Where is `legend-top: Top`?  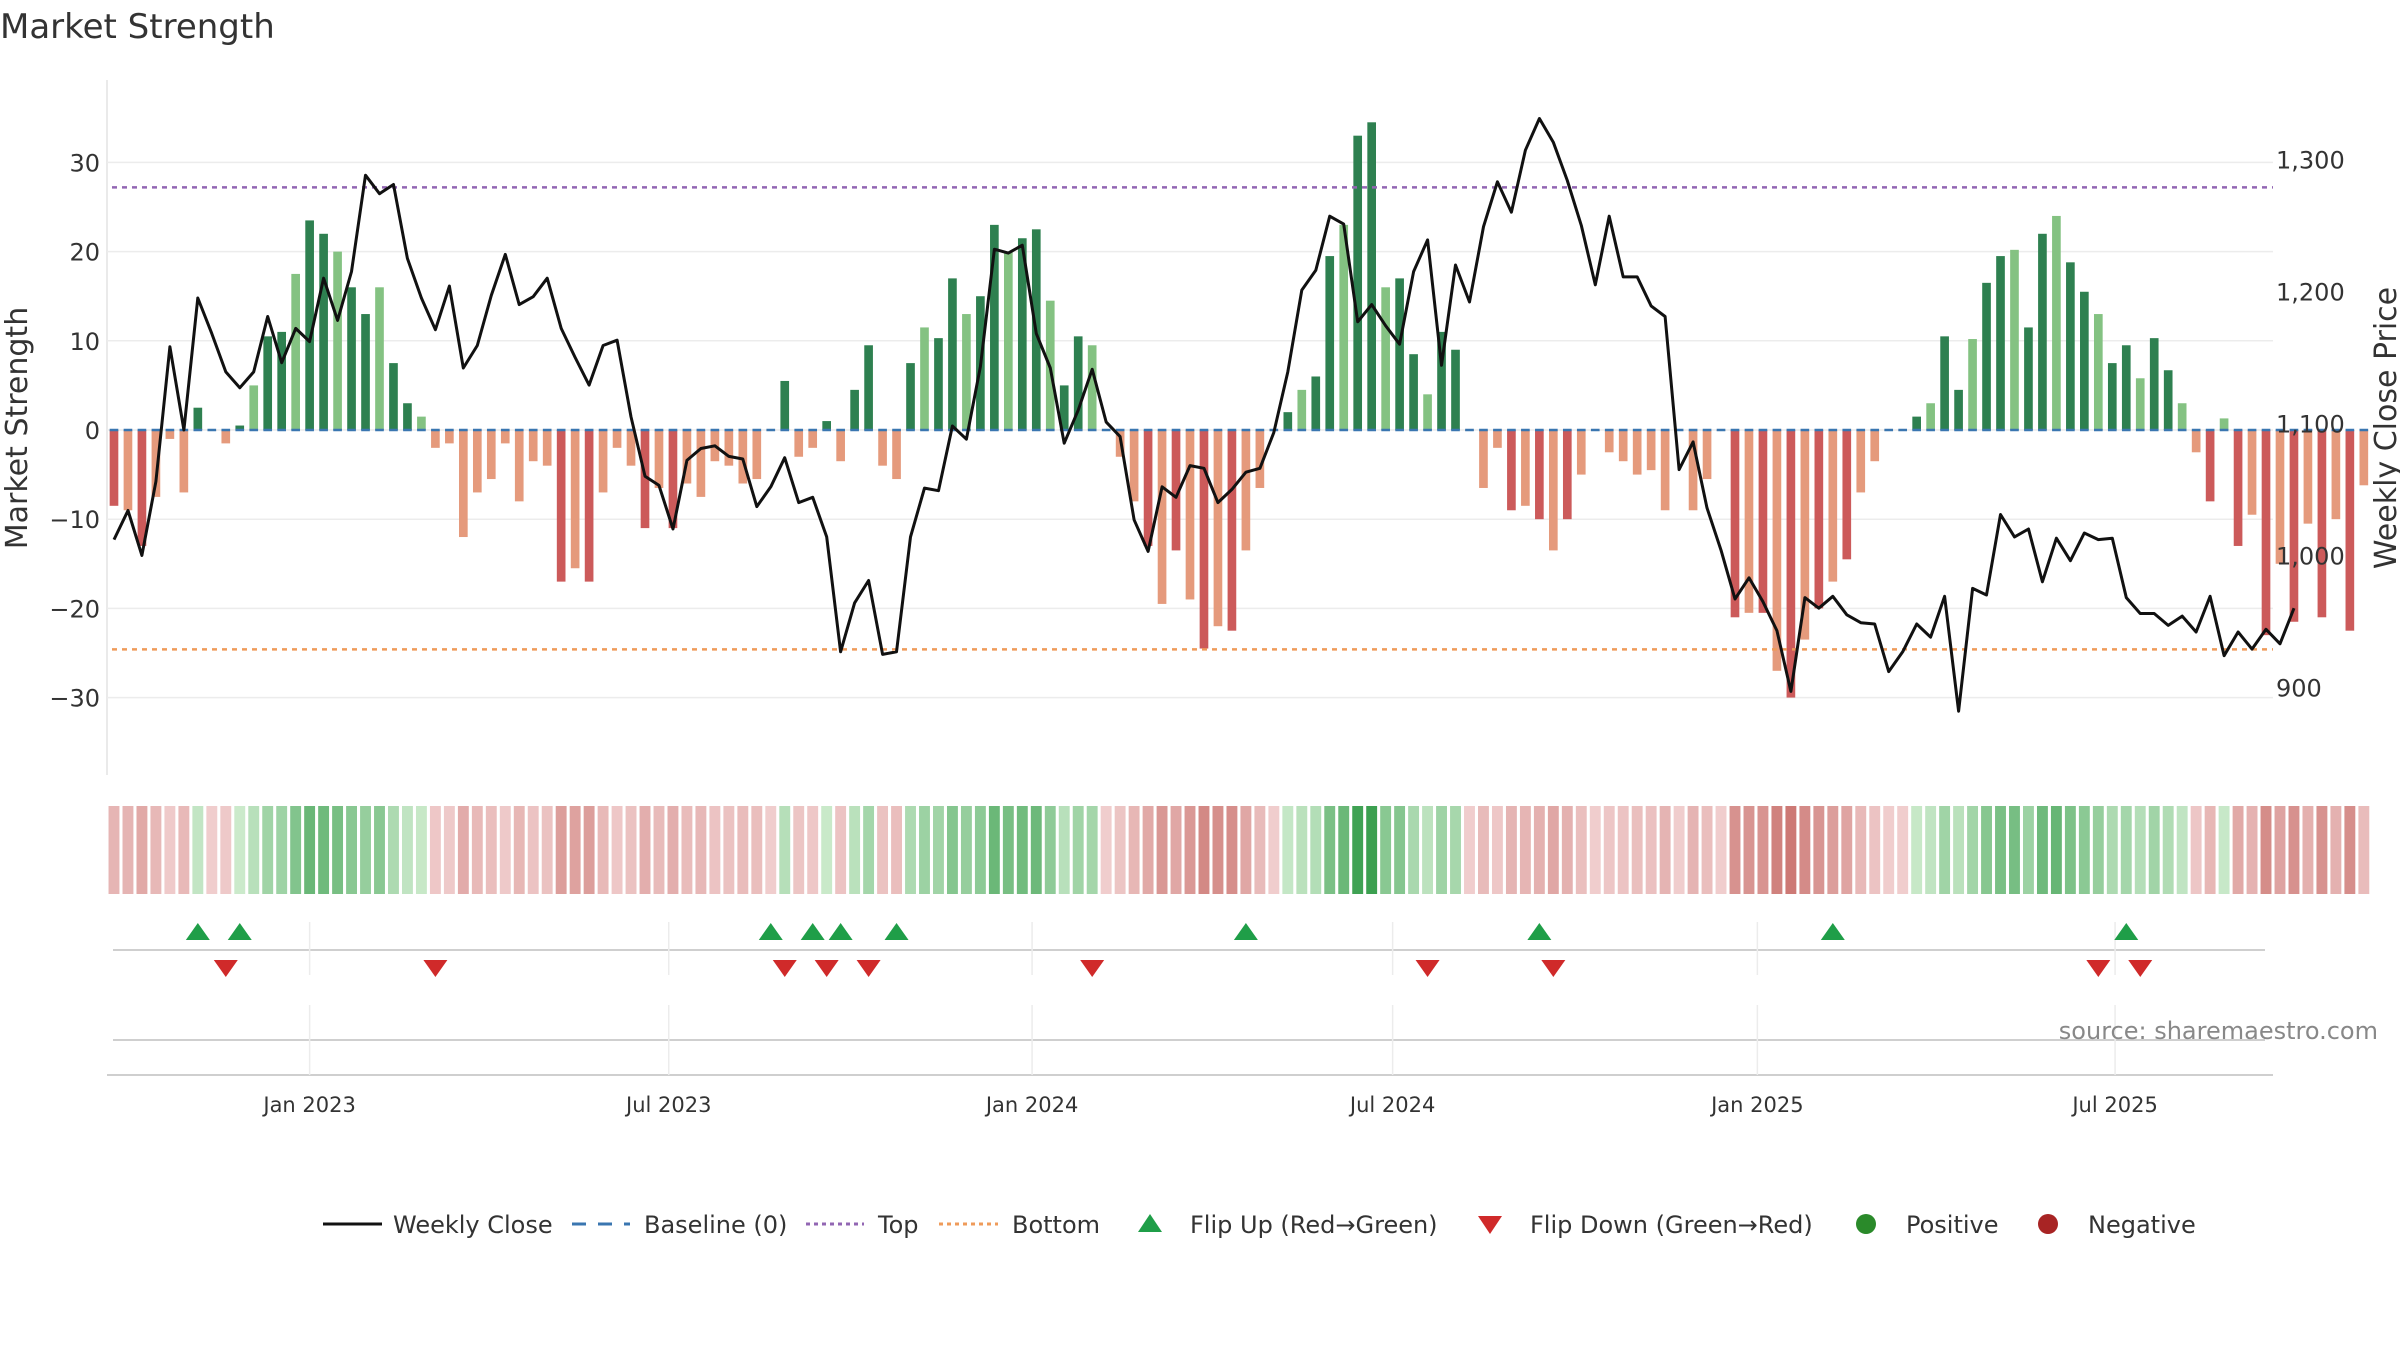
legend-top: Top is located at coordinates (898, 1225).